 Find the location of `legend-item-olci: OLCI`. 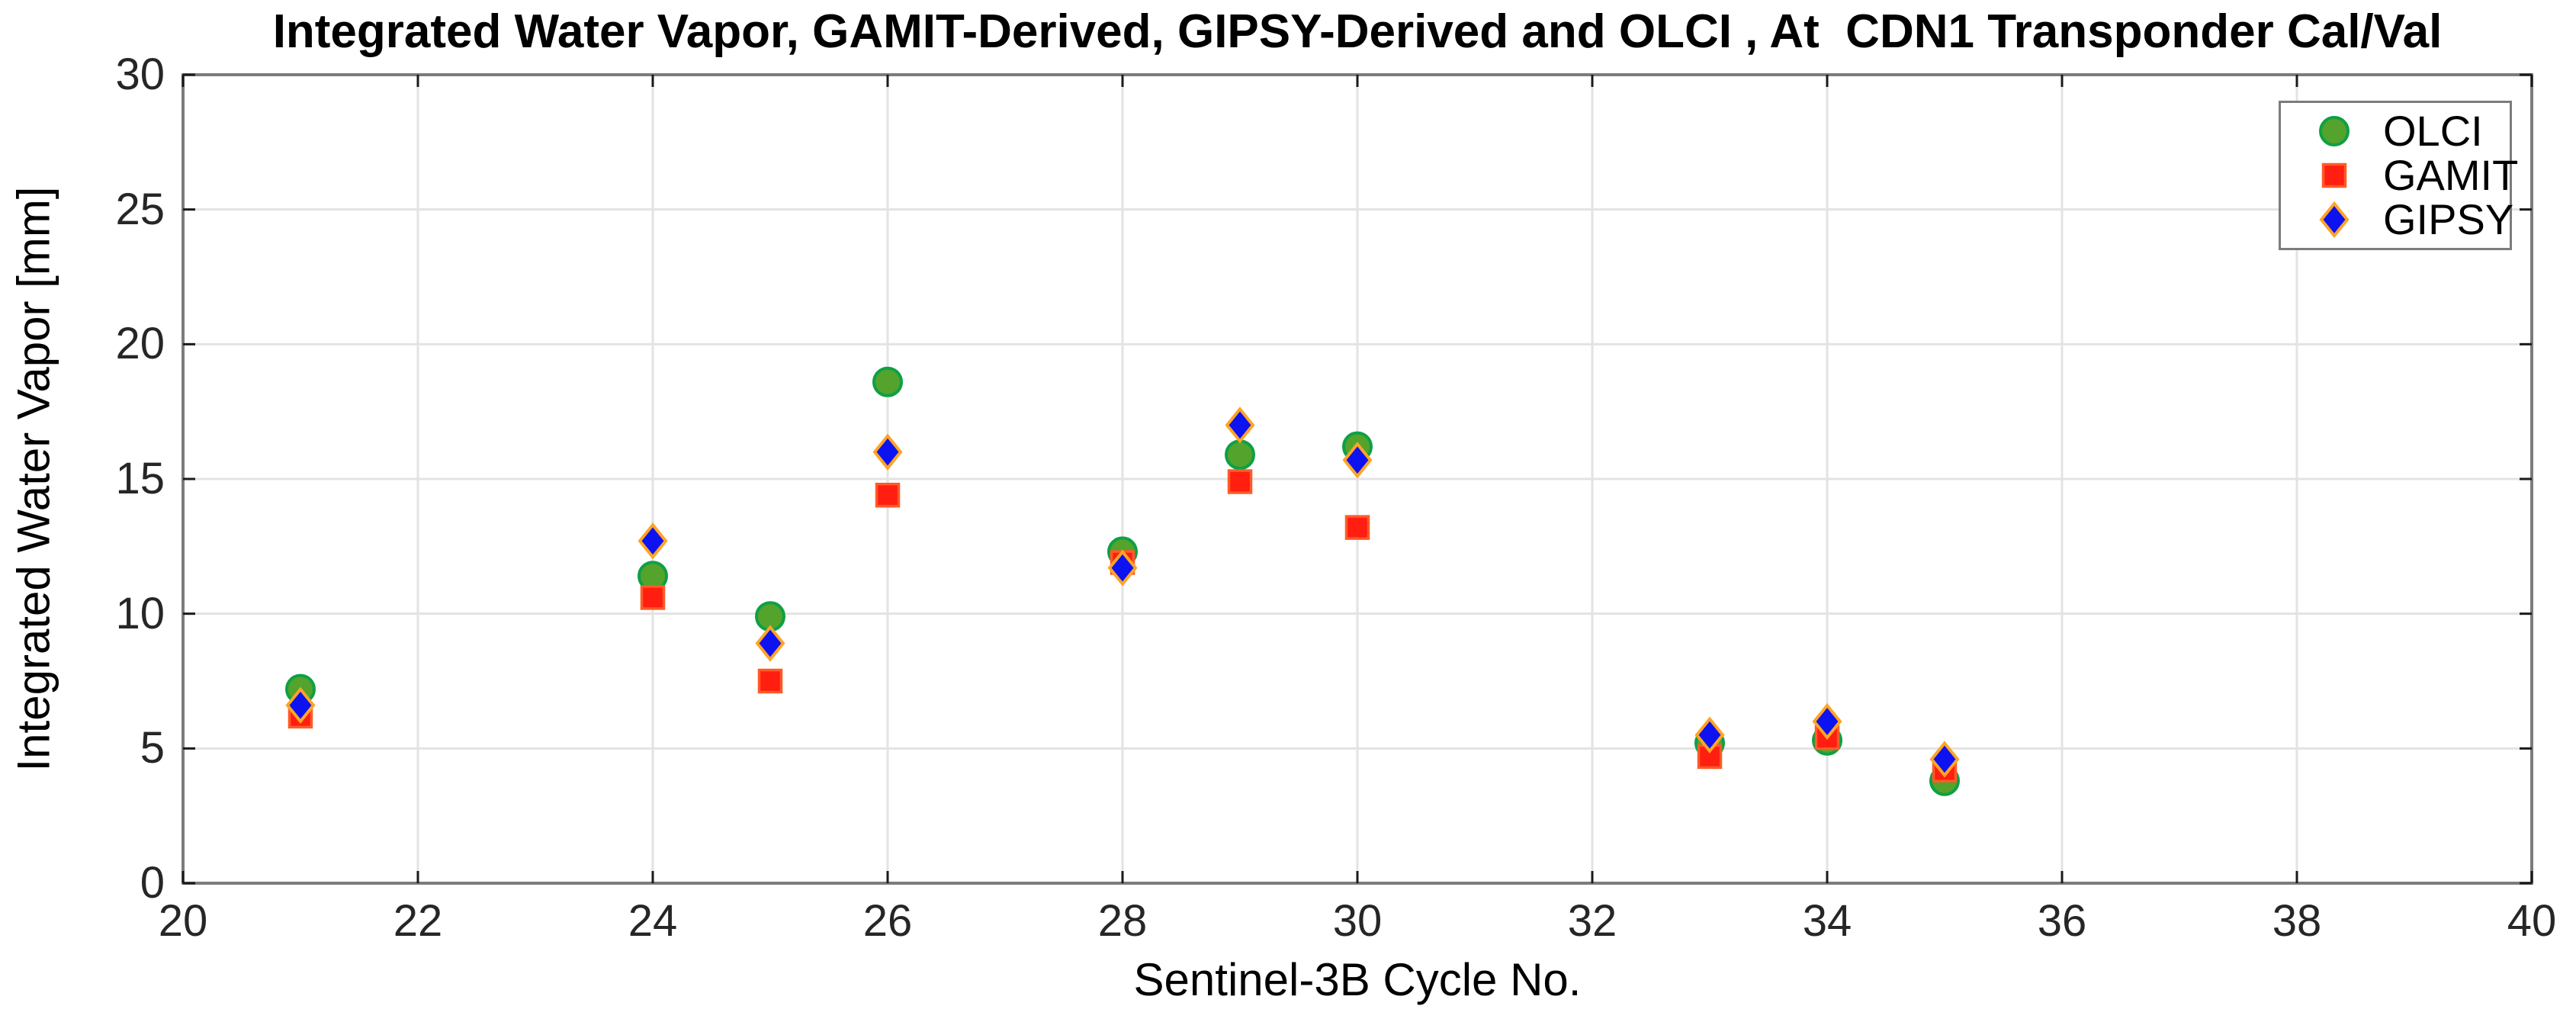

legend-item-olci: OLCI is located at coordinates (2395, 131).